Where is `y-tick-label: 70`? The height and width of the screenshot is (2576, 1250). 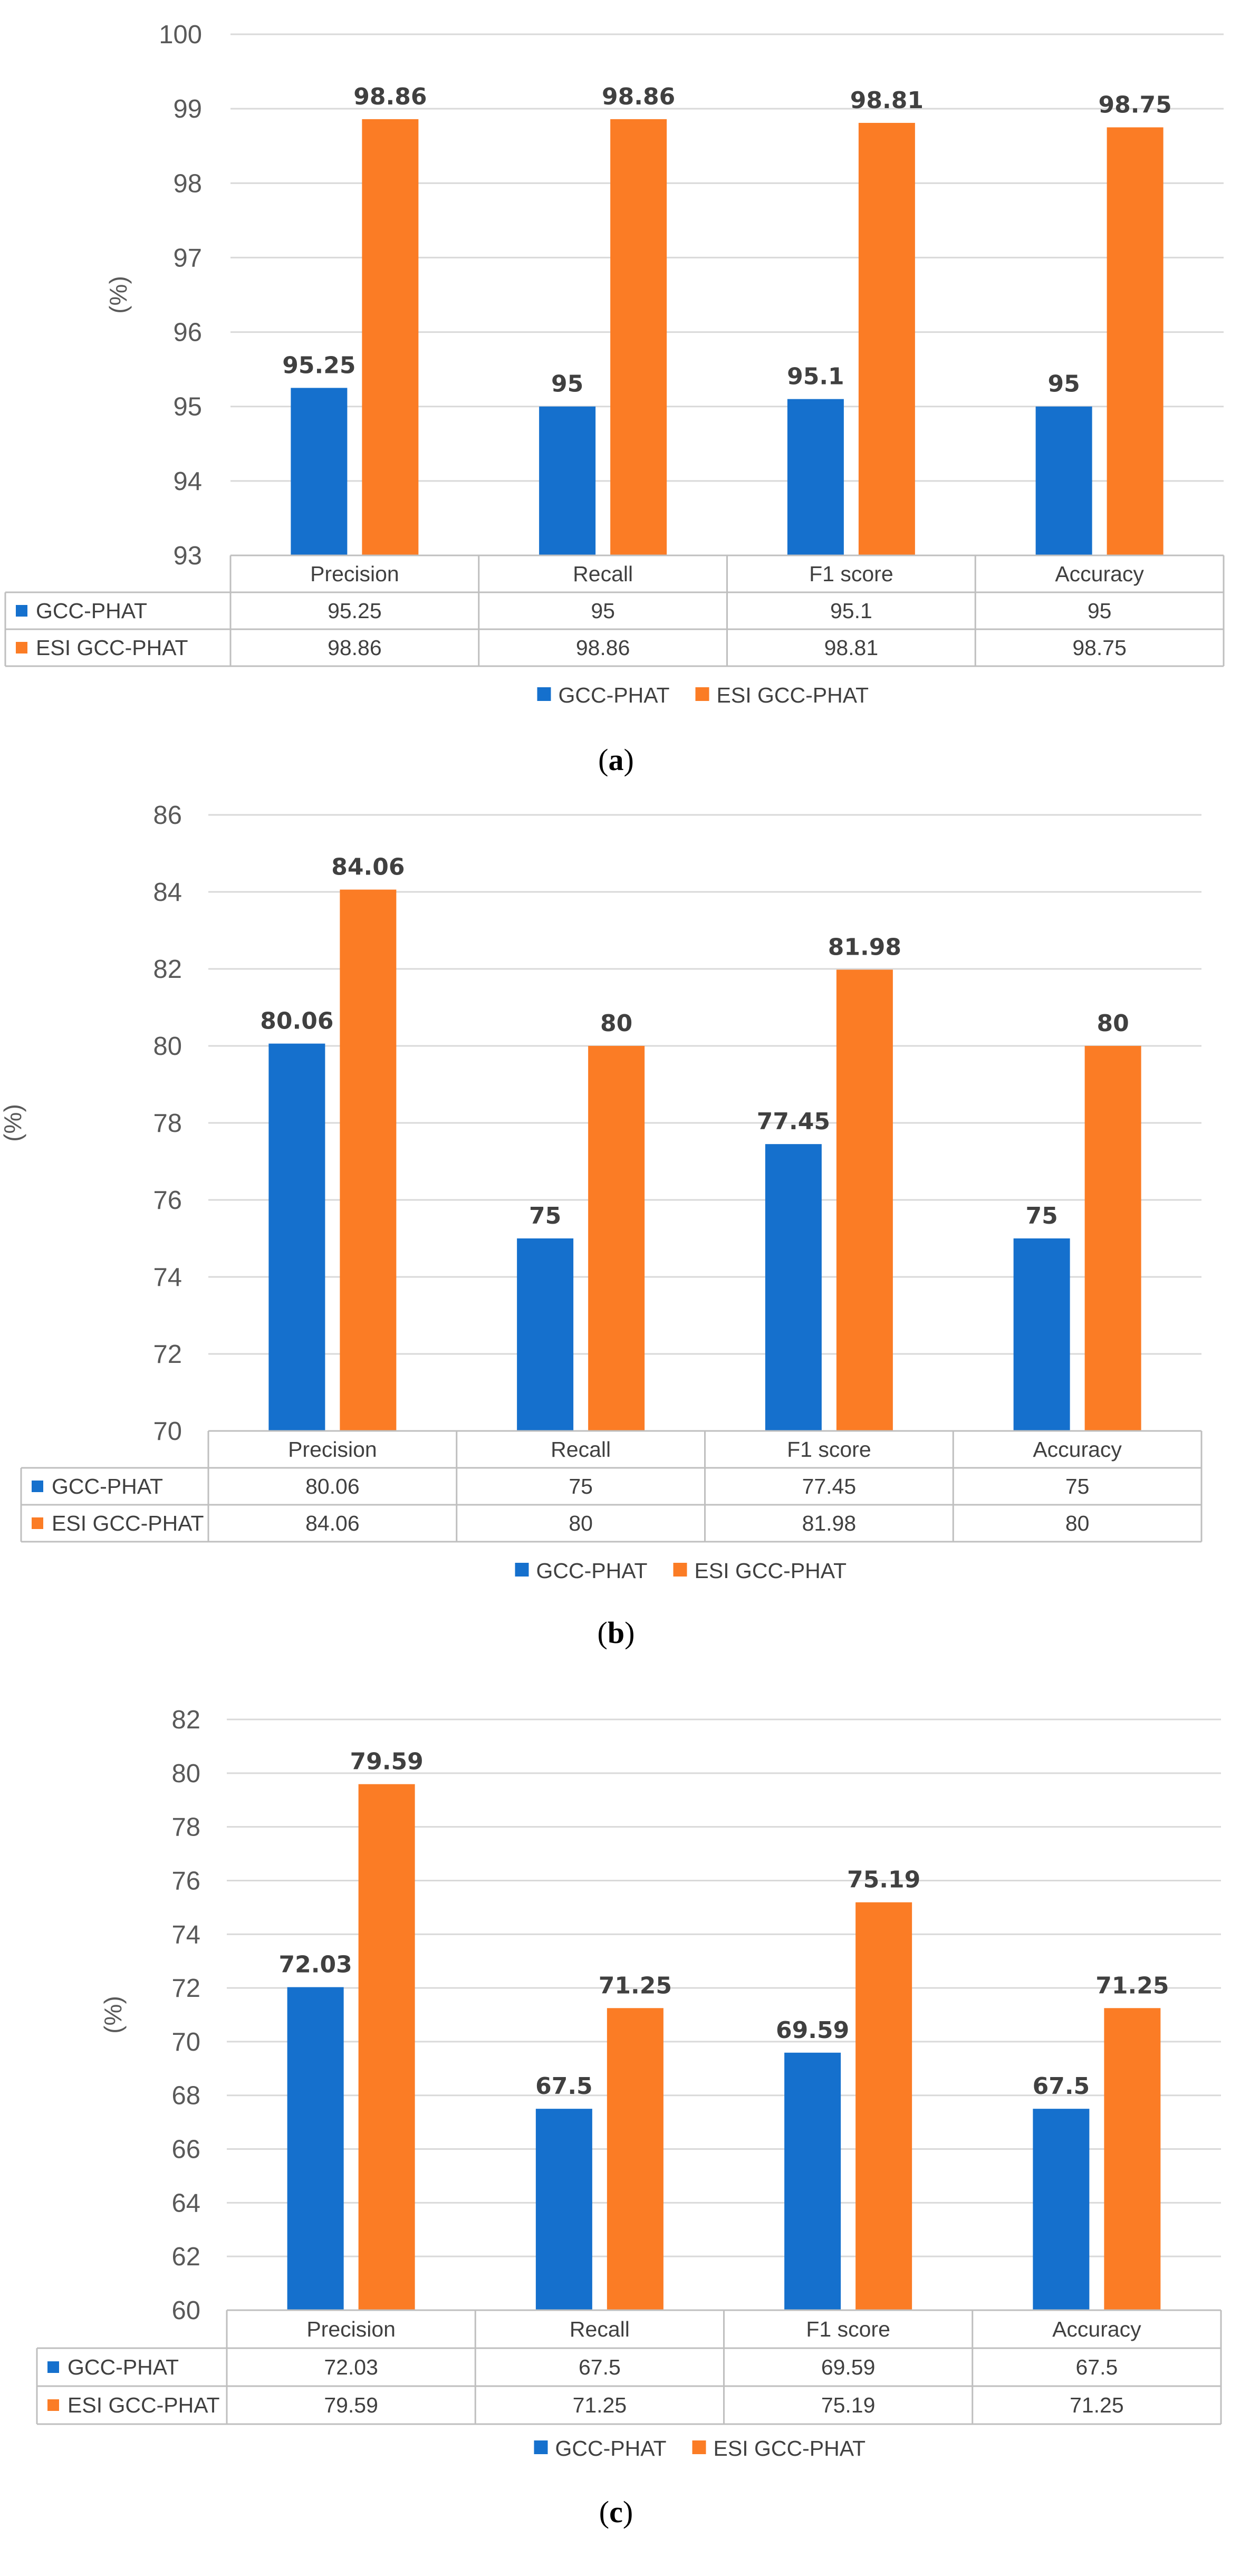 y-tick-label: 70 is located at coordinates (167, 1431).